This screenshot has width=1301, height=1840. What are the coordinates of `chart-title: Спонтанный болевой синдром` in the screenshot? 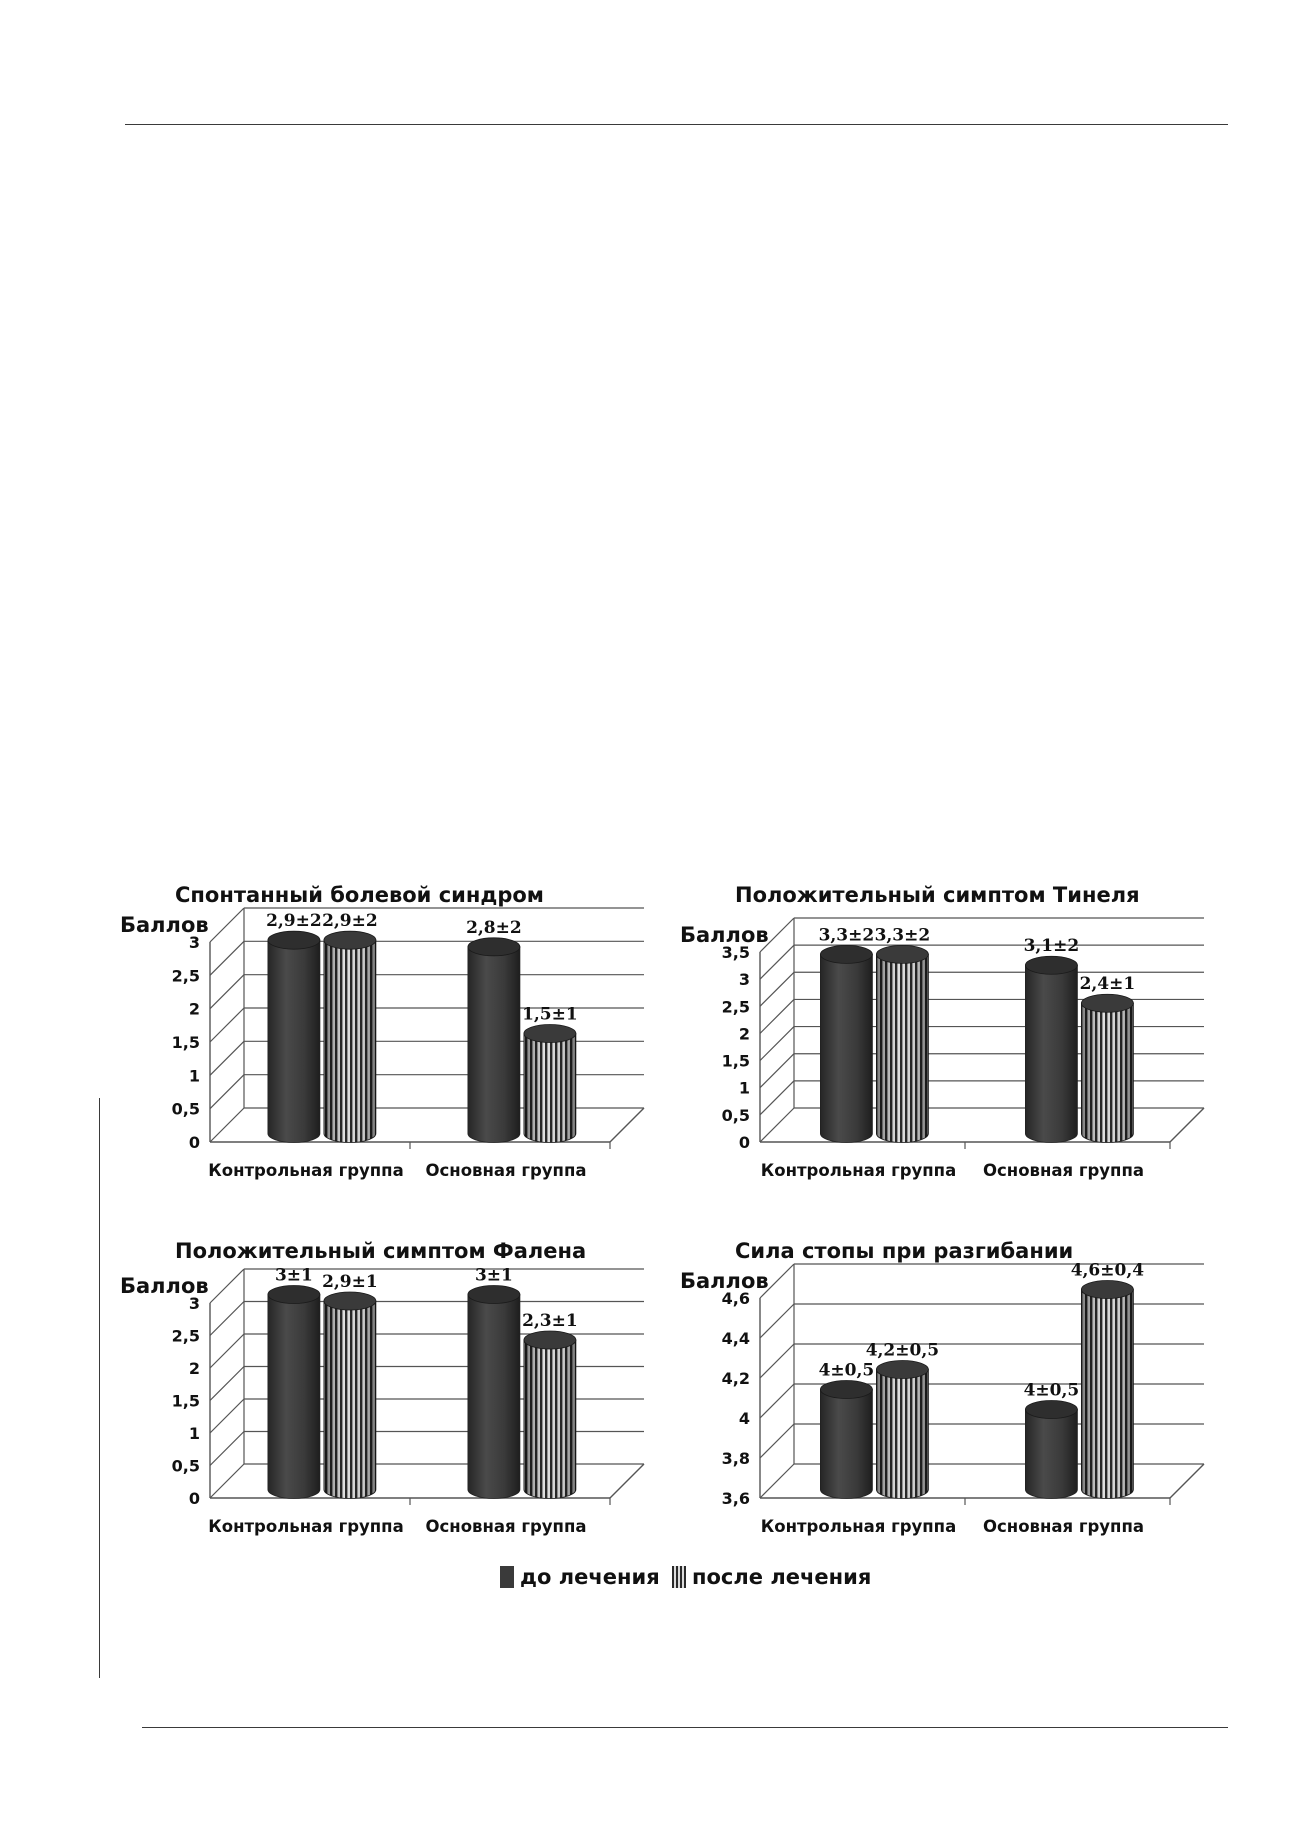 It's located at (359, 895).